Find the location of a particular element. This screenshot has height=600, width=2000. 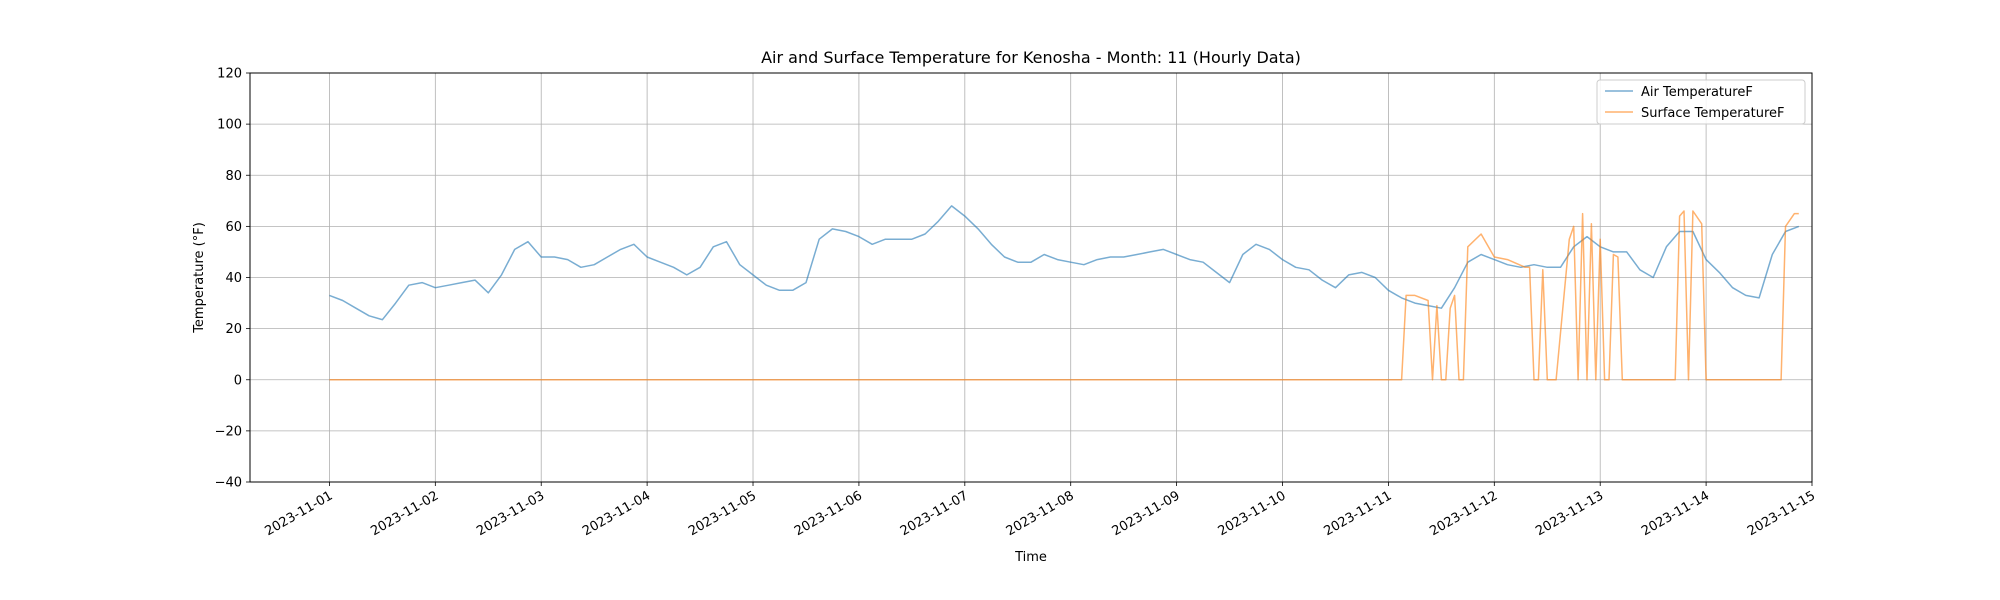

legend-surface-label: Surface TemperatureF is located at coordinates (1712, 113).